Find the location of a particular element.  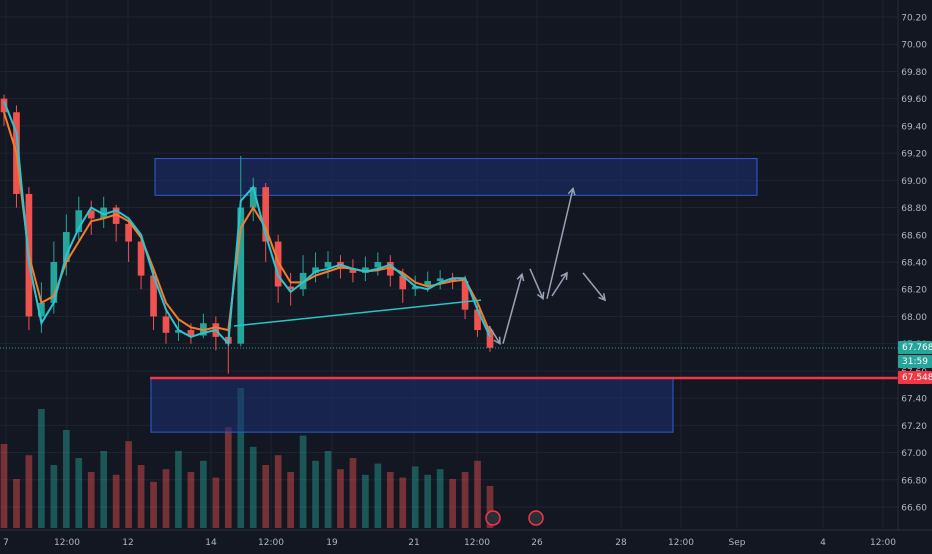

y-tick-label: 68.60 is located at coordinates (914, 236).